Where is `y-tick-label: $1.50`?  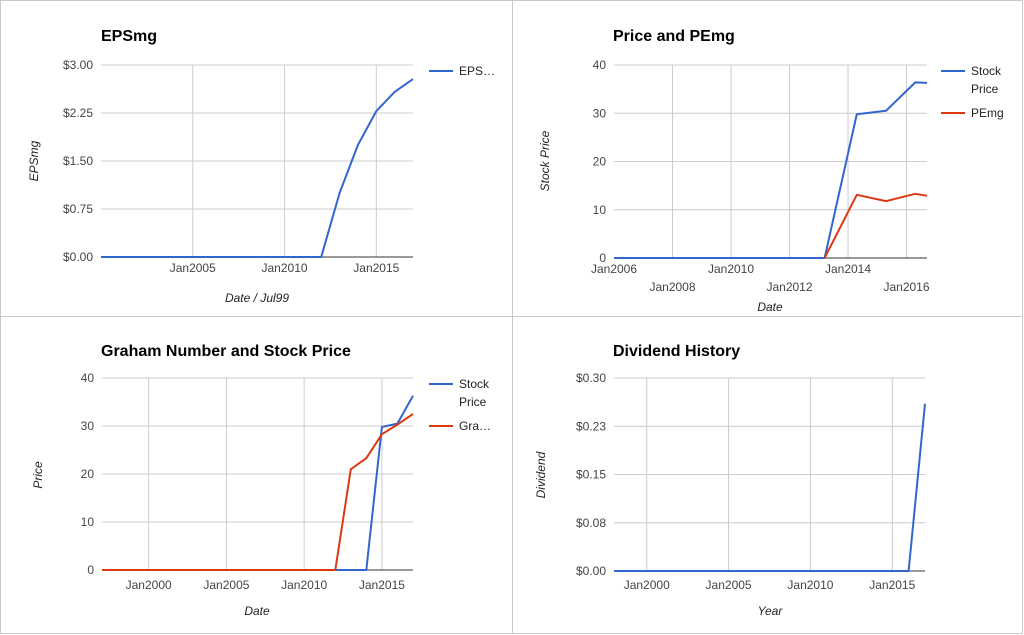 y-tick-label: $1.50 is located at coordinates (78, 161).